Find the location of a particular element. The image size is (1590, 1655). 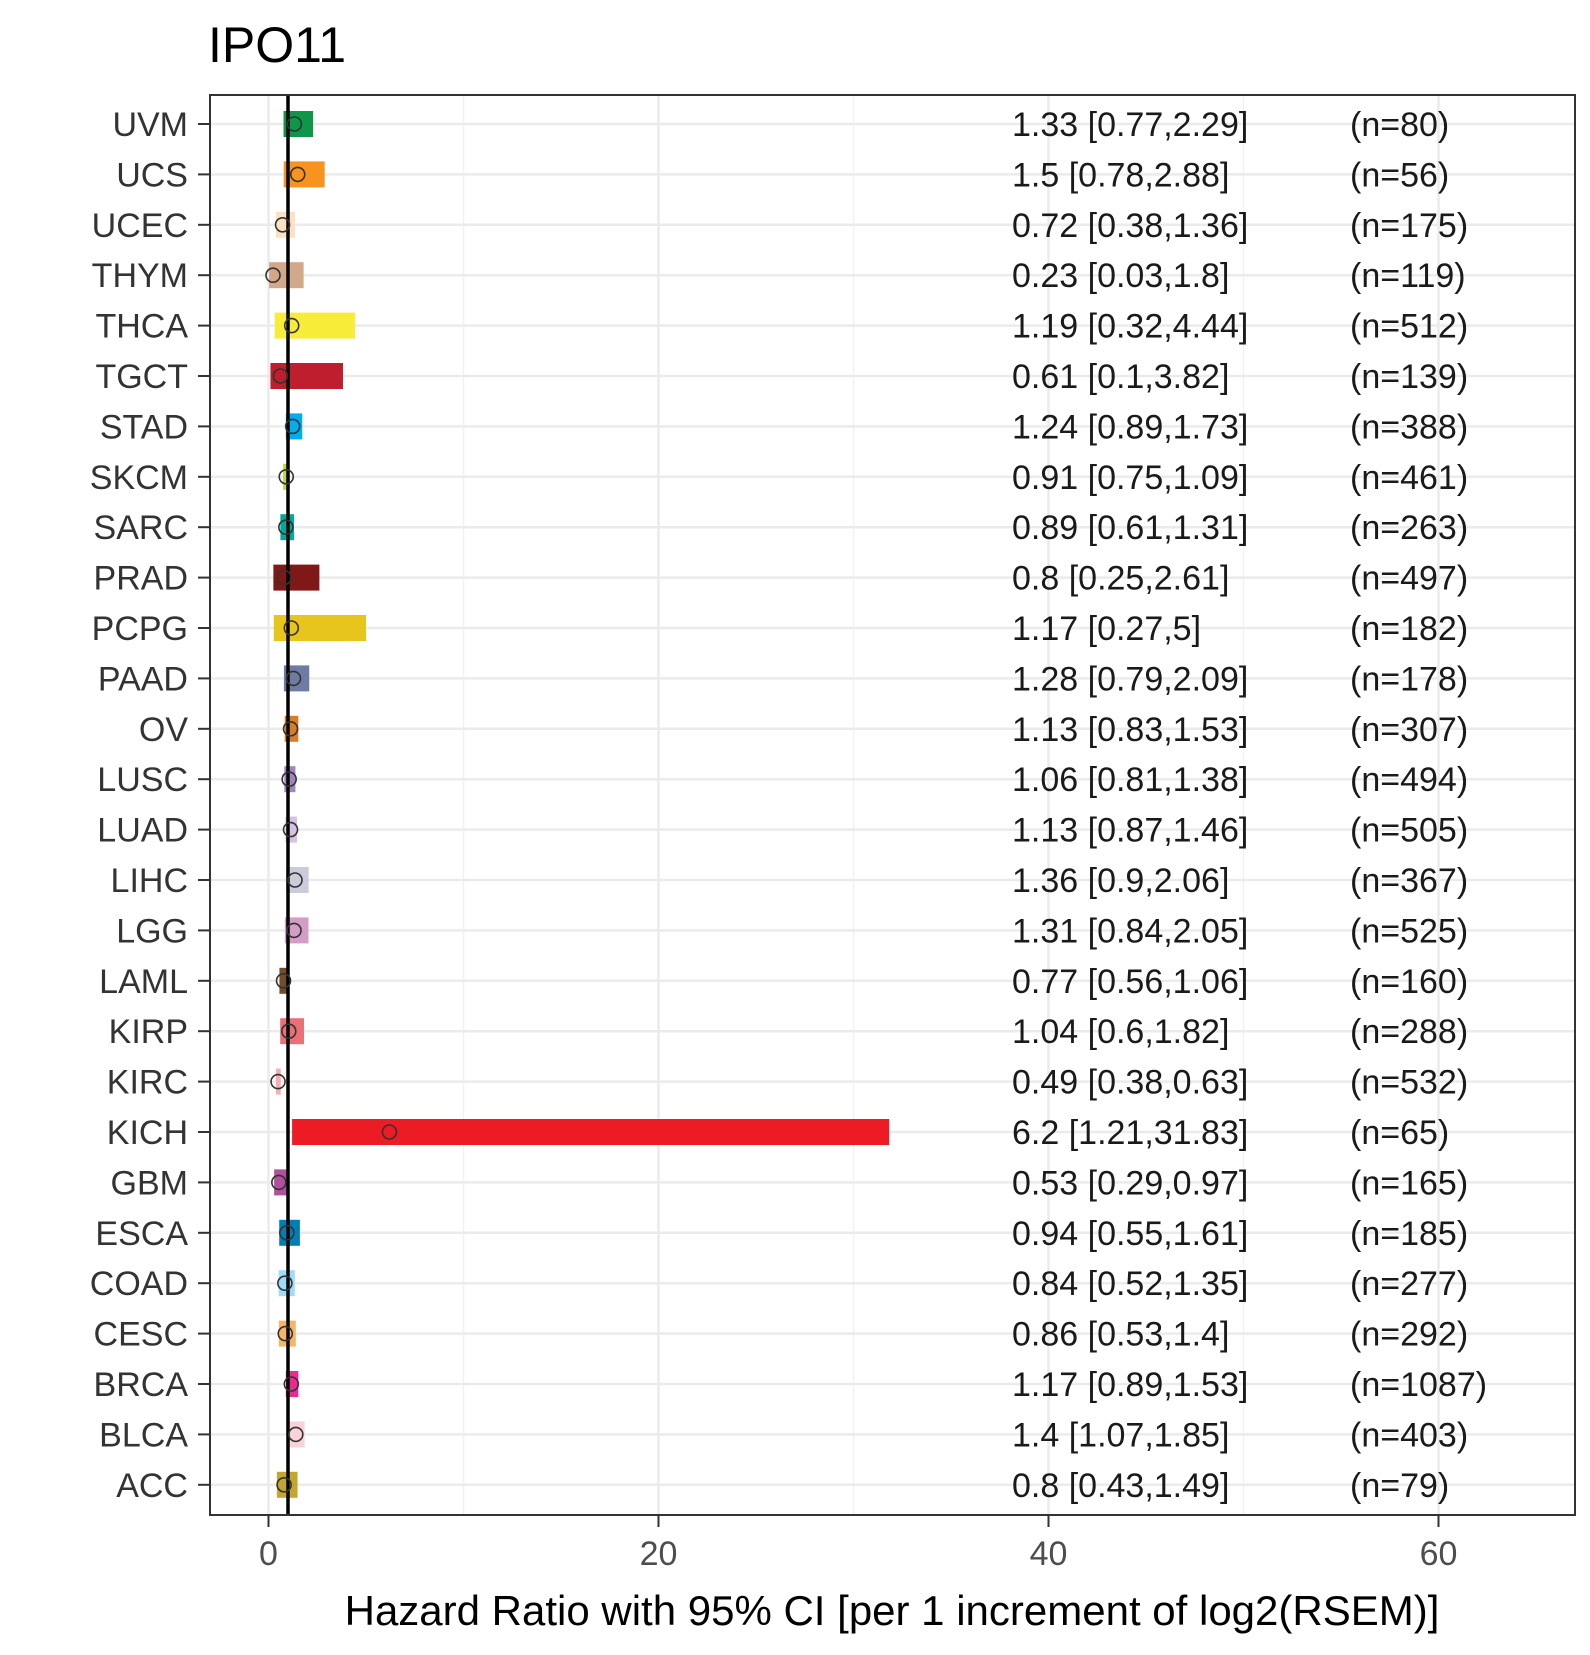

y-tick-label-pcpg: PCPG is located at coordinates (140, 629).